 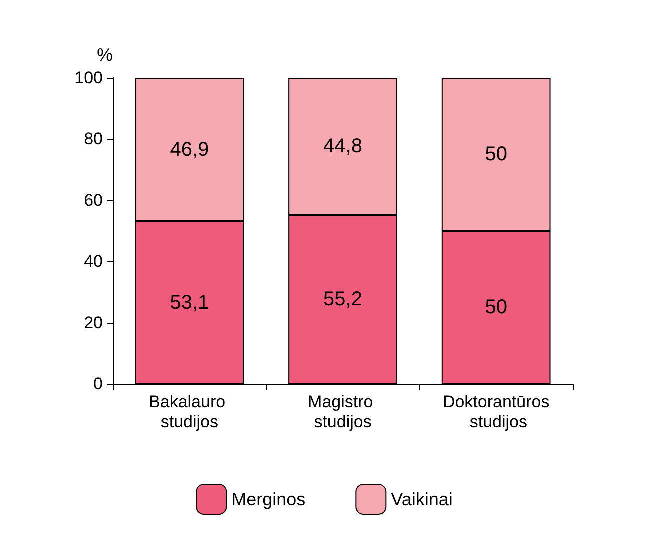 I want to click on x-tick-label: Doktorantūros studijos, so click(x=496, y=412).